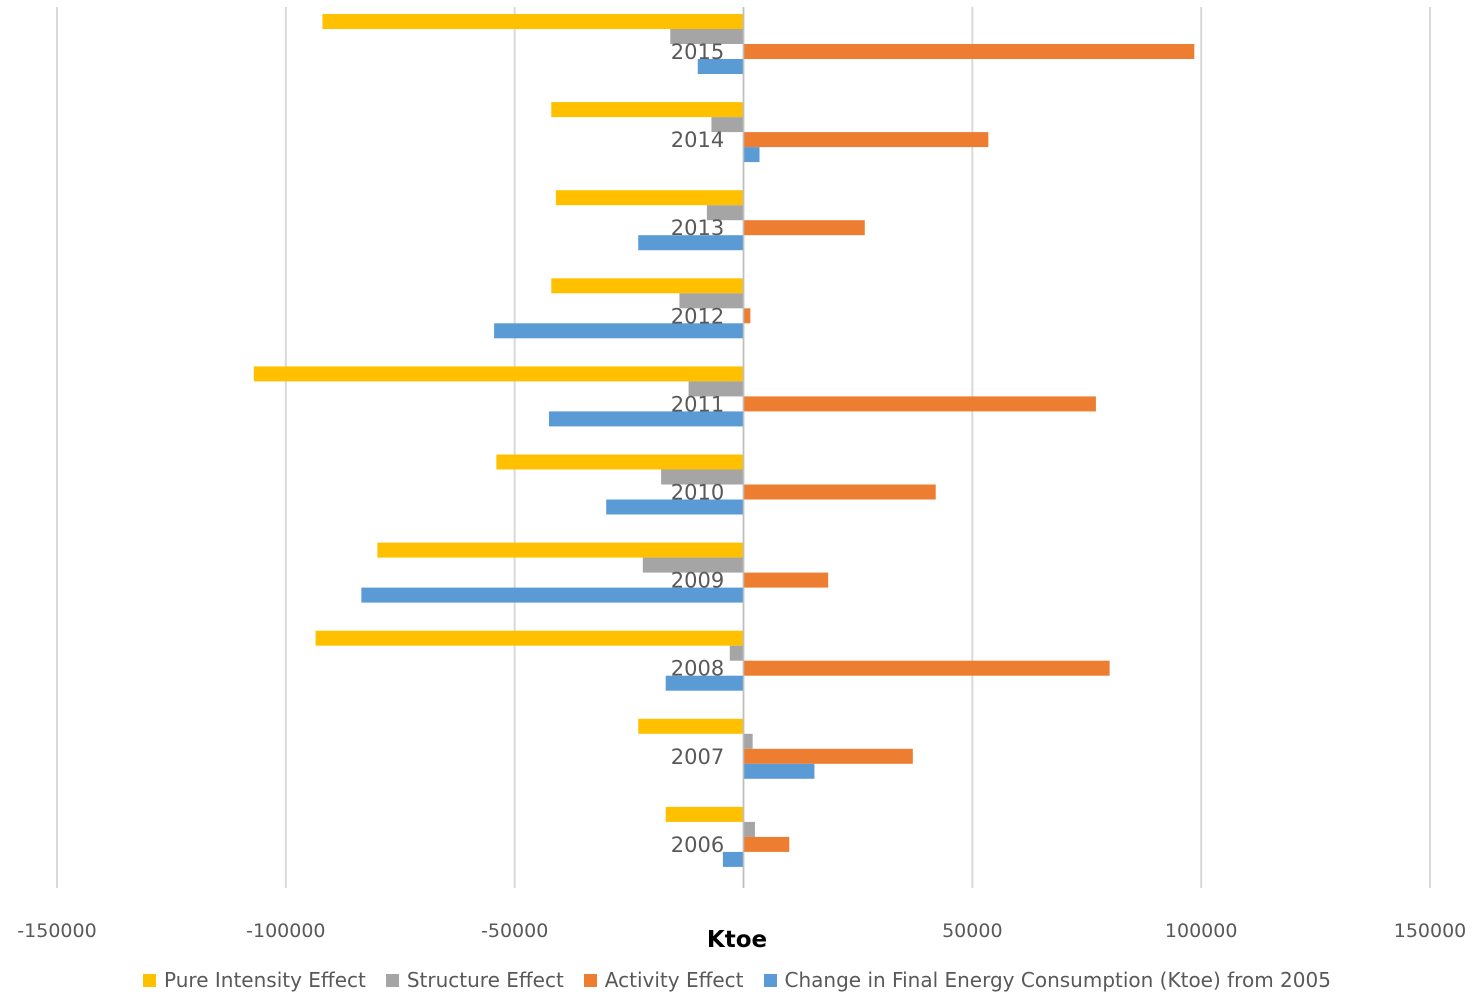  I want to click on x-axis-title: Ktoe, so click(737, 940).